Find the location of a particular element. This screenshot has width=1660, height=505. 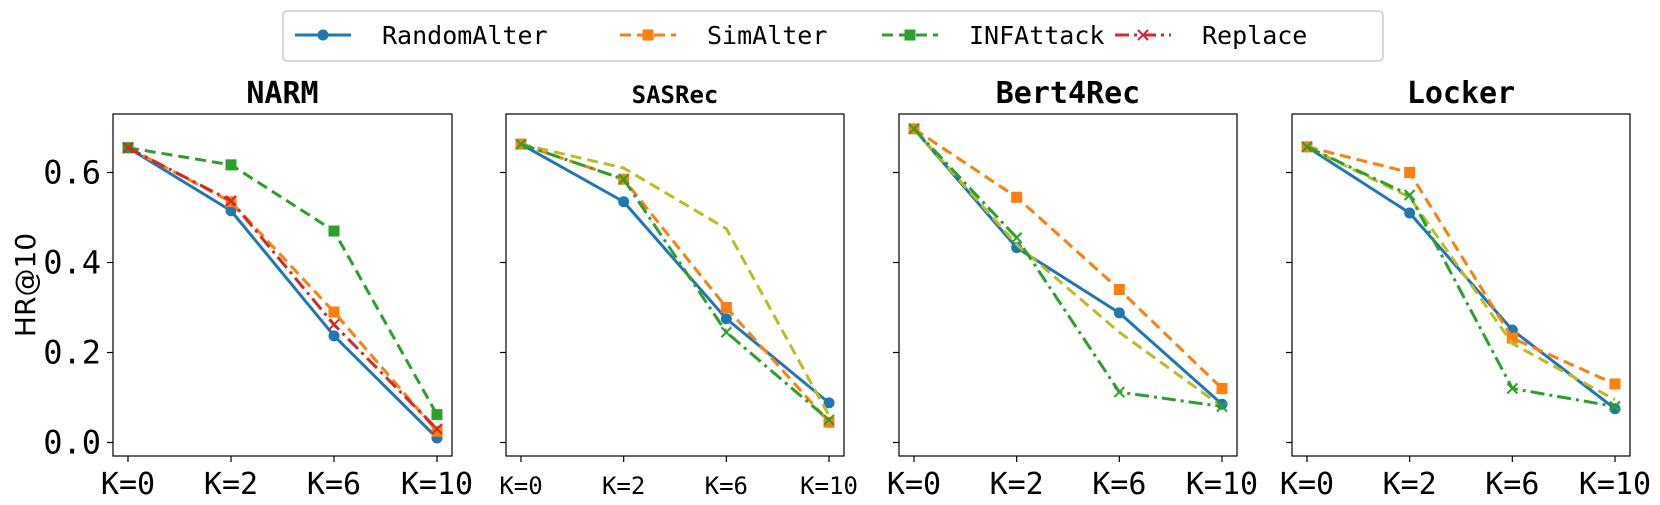

legend-frame is located at coordinates (833, 36).